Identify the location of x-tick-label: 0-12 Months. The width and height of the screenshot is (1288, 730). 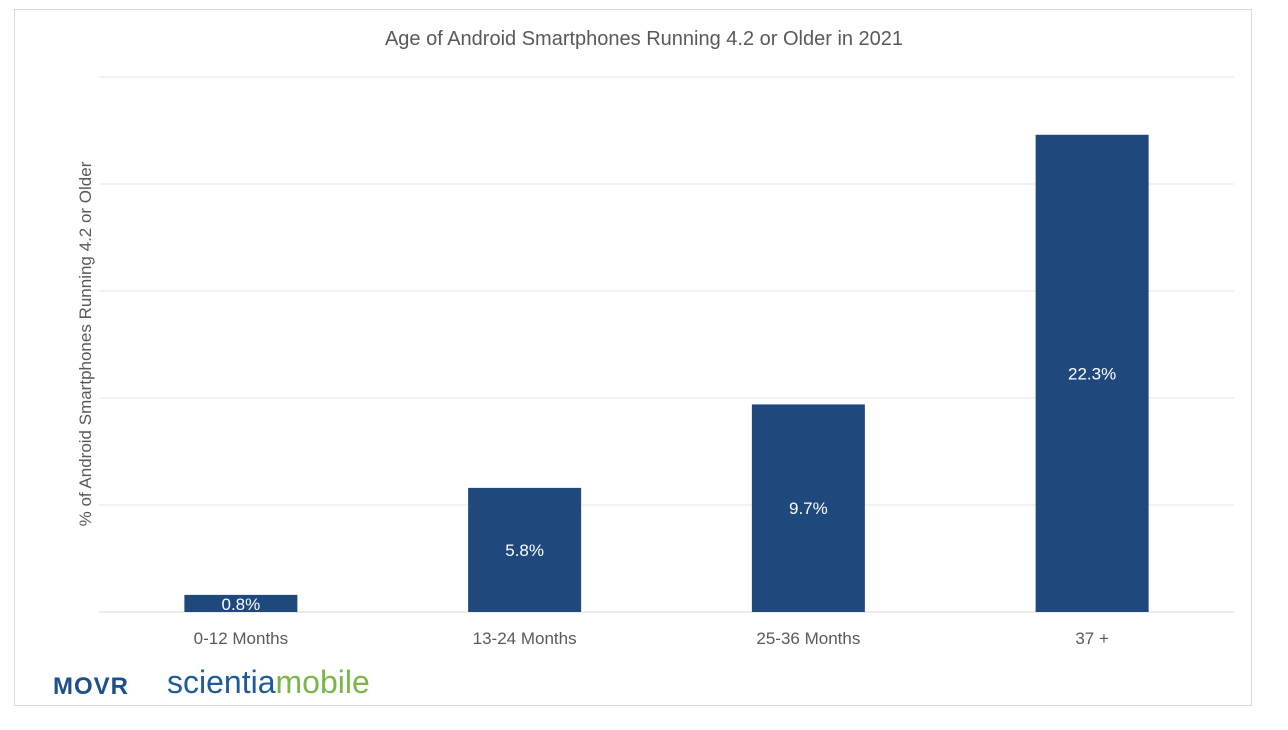
(241, 638).